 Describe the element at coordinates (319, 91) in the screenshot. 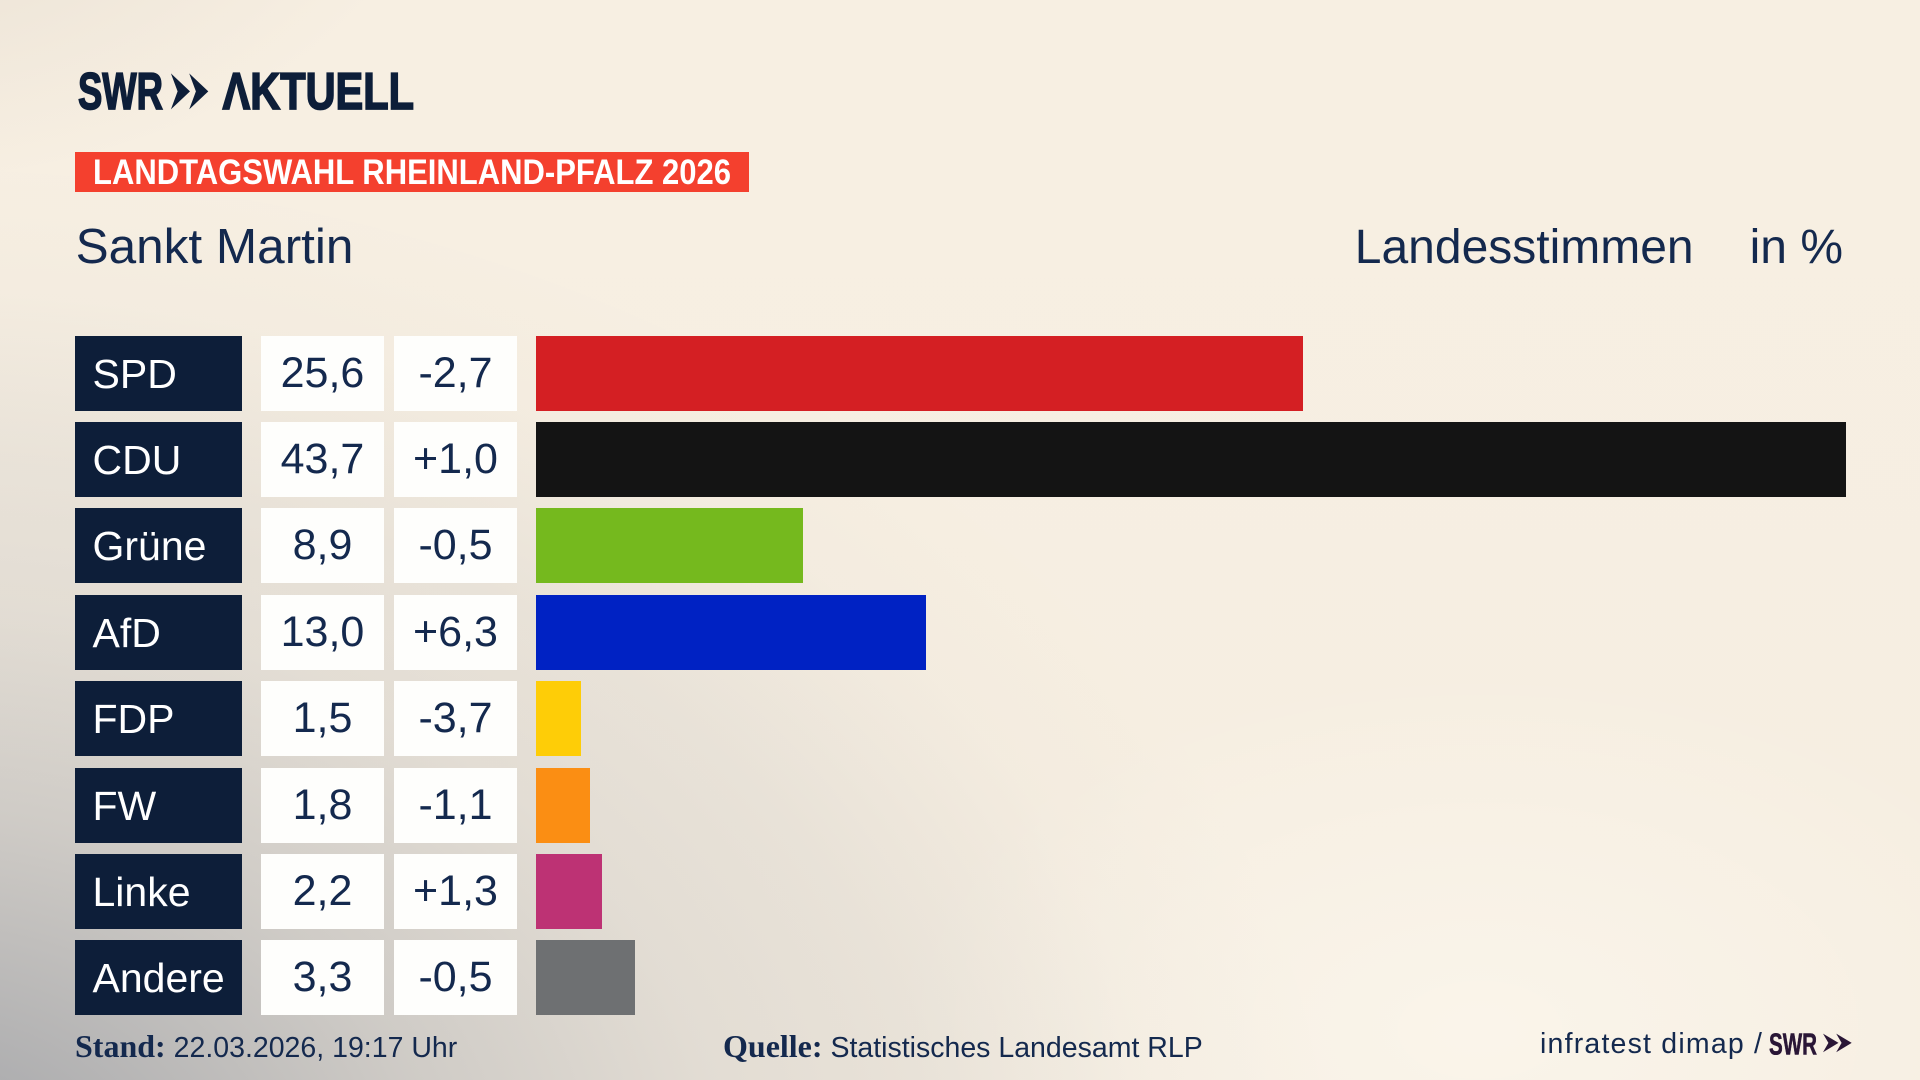

I see `svg-text: ΛKTUELL` at that location.